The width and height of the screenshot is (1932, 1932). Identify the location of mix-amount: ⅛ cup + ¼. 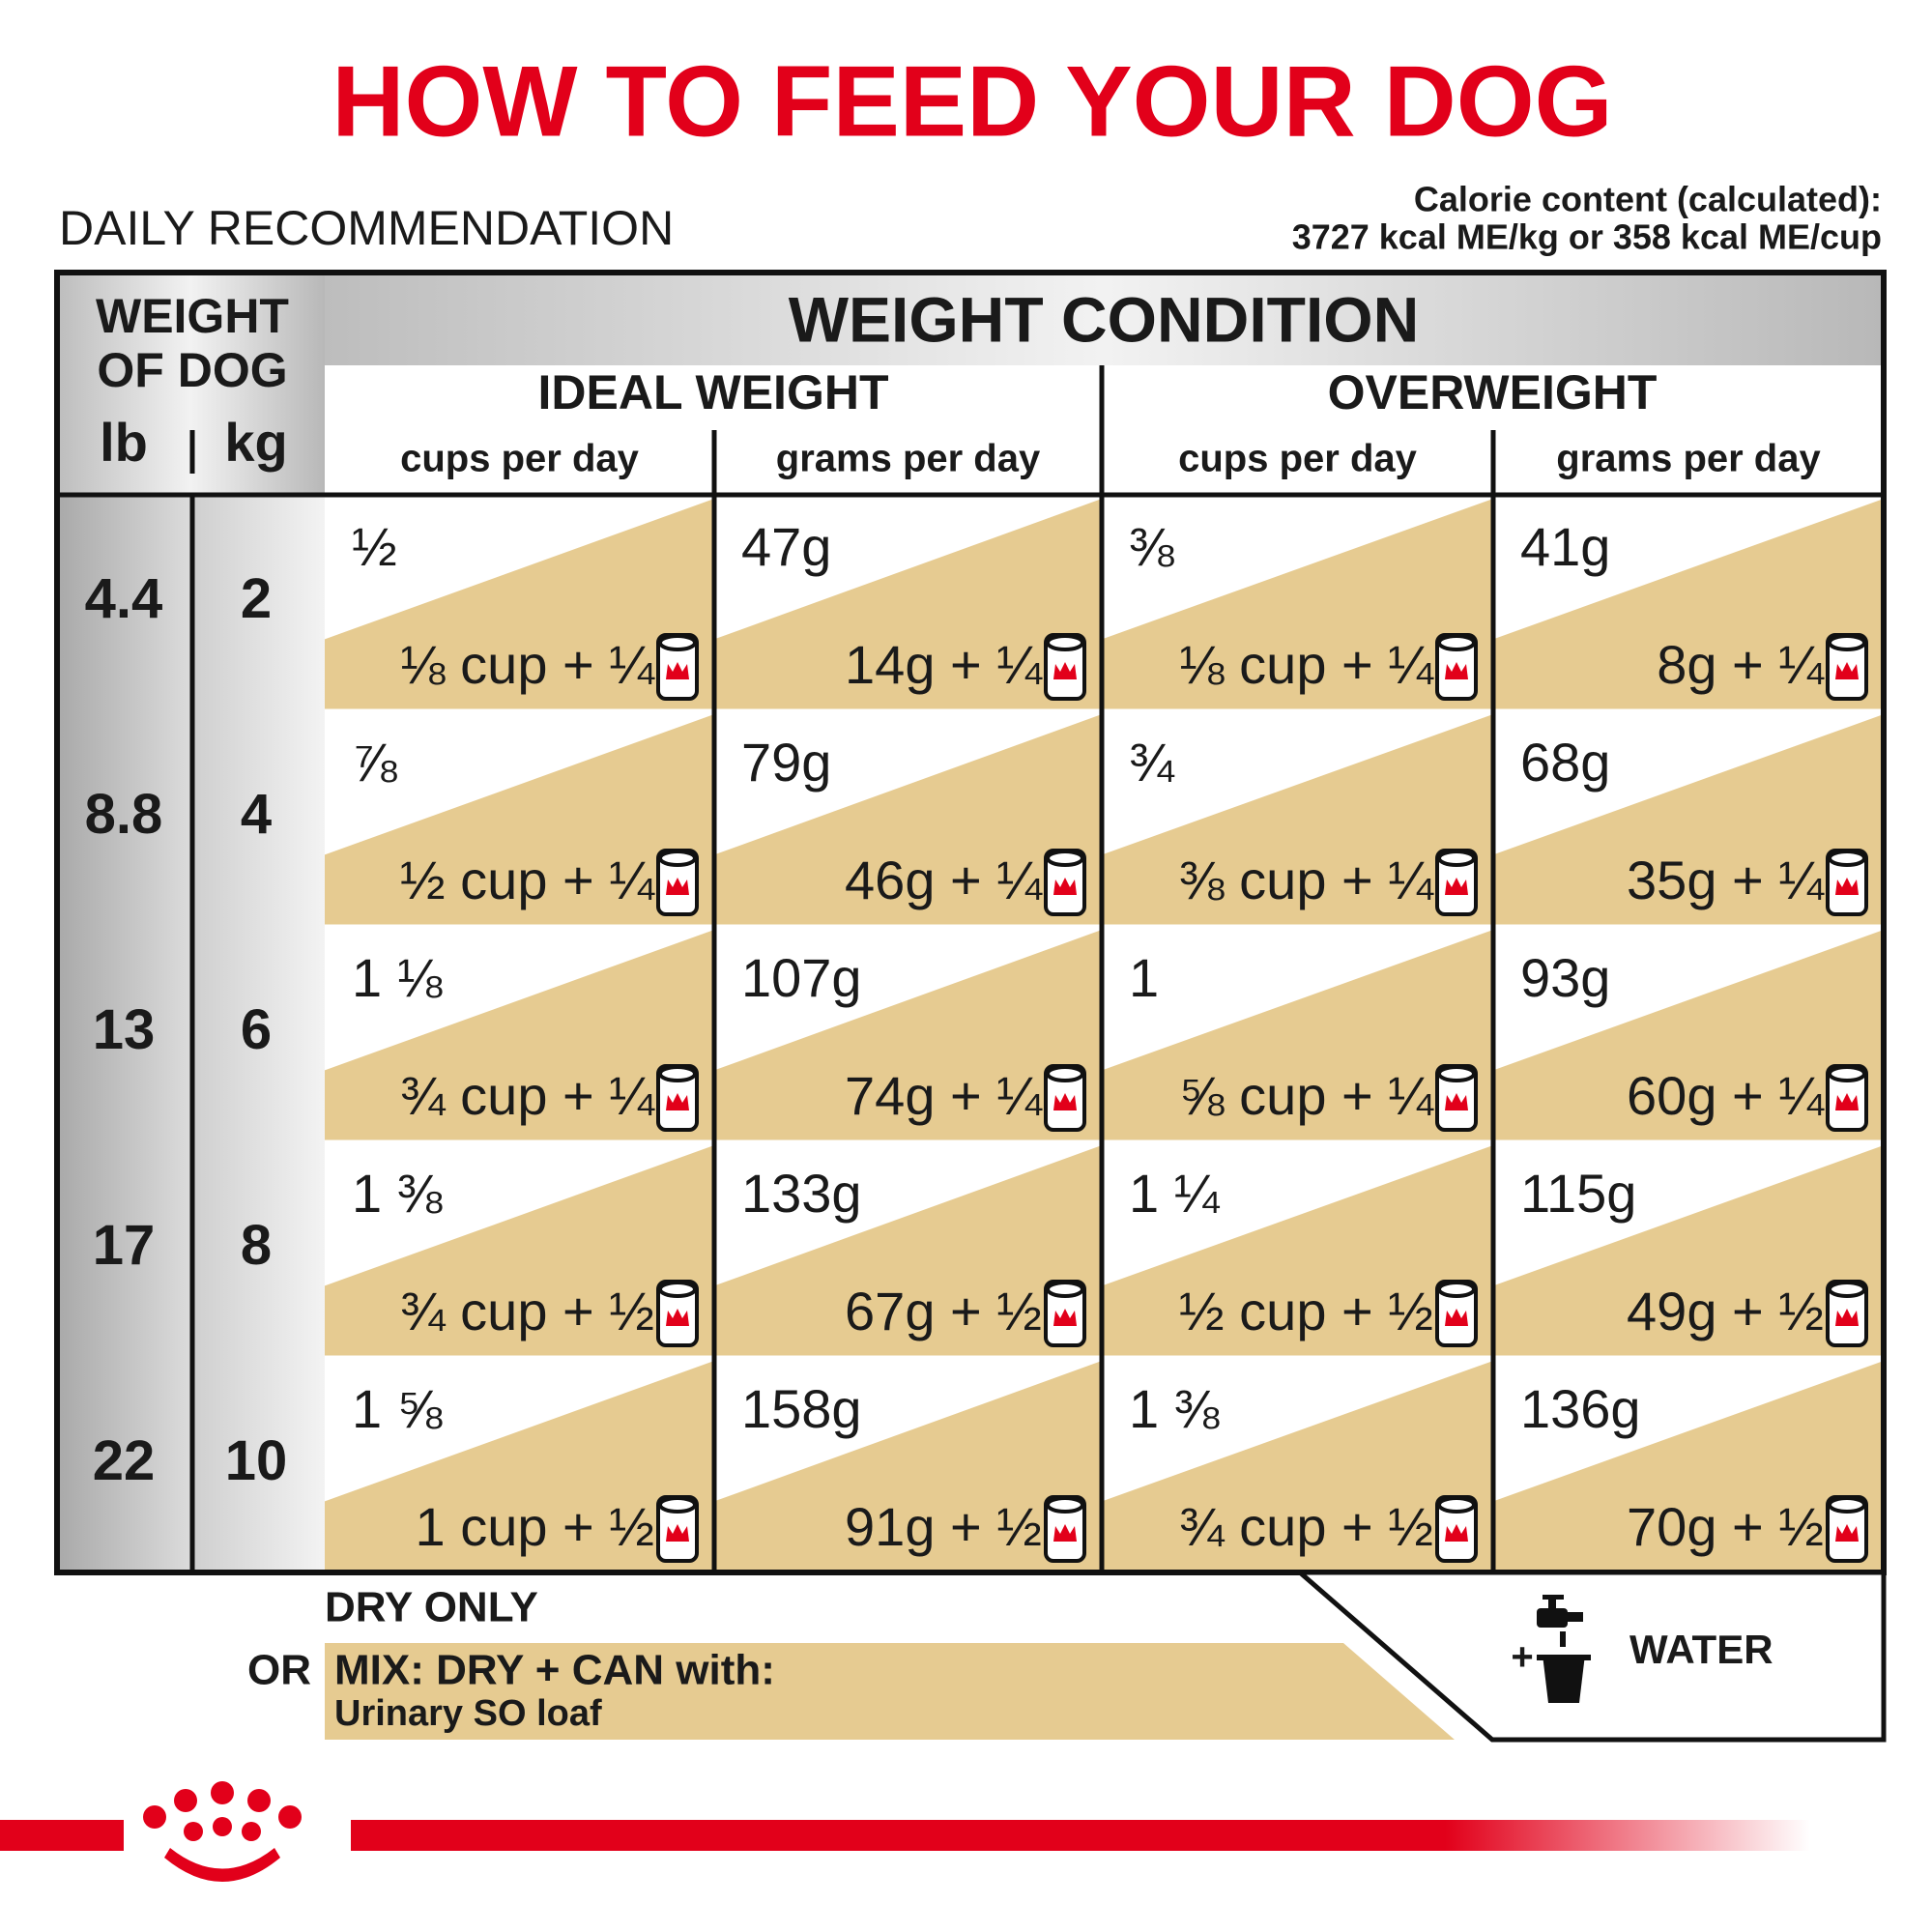
(1306, 664).